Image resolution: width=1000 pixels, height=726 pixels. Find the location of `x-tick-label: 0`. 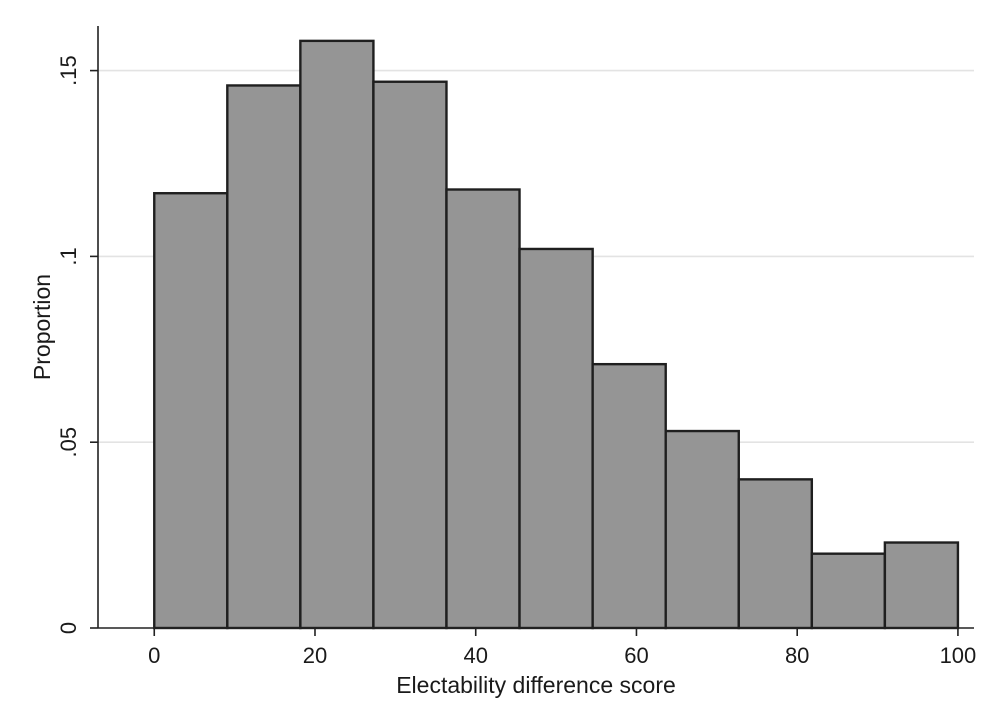

x-tick-label: 0 is located at coordinates (154, 655).